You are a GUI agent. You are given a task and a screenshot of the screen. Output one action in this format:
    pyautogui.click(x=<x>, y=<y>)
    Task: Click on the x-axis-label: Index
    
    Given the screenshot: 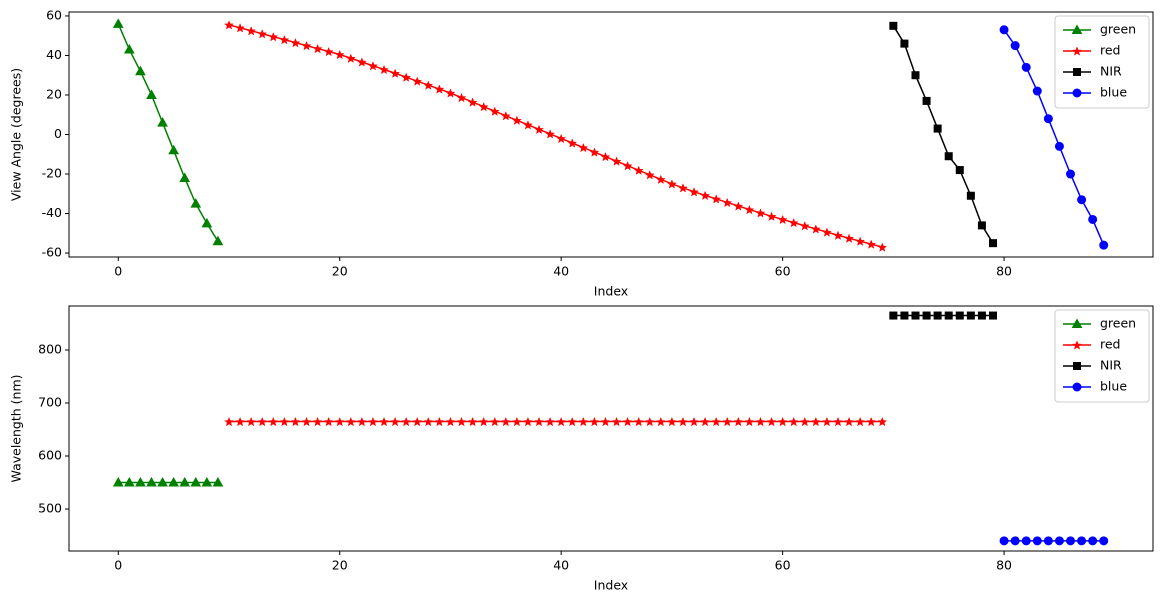 What is the action you would take?
    pyautogui.click(x=611, y=585)
    